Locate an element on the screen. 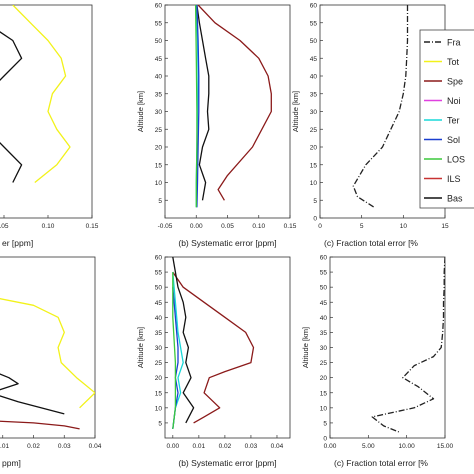 Image resolution: width=474 pixels, height=474 pixels. y-tick-label-top-c: 5 is located at coordinates (315, 201).